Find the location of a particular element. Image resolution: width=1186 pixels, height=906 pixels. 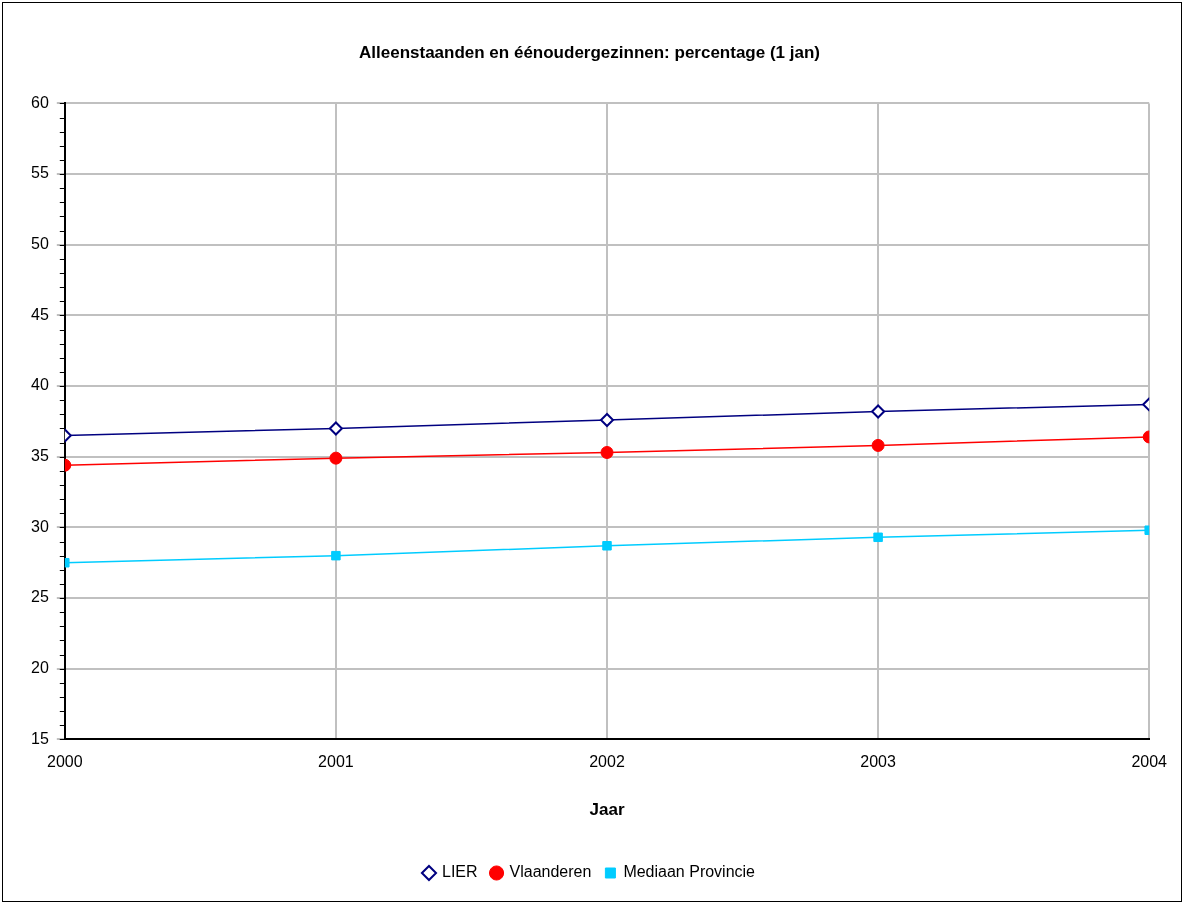

x-tick-label: 2000 is located at coordinates (65, 762).